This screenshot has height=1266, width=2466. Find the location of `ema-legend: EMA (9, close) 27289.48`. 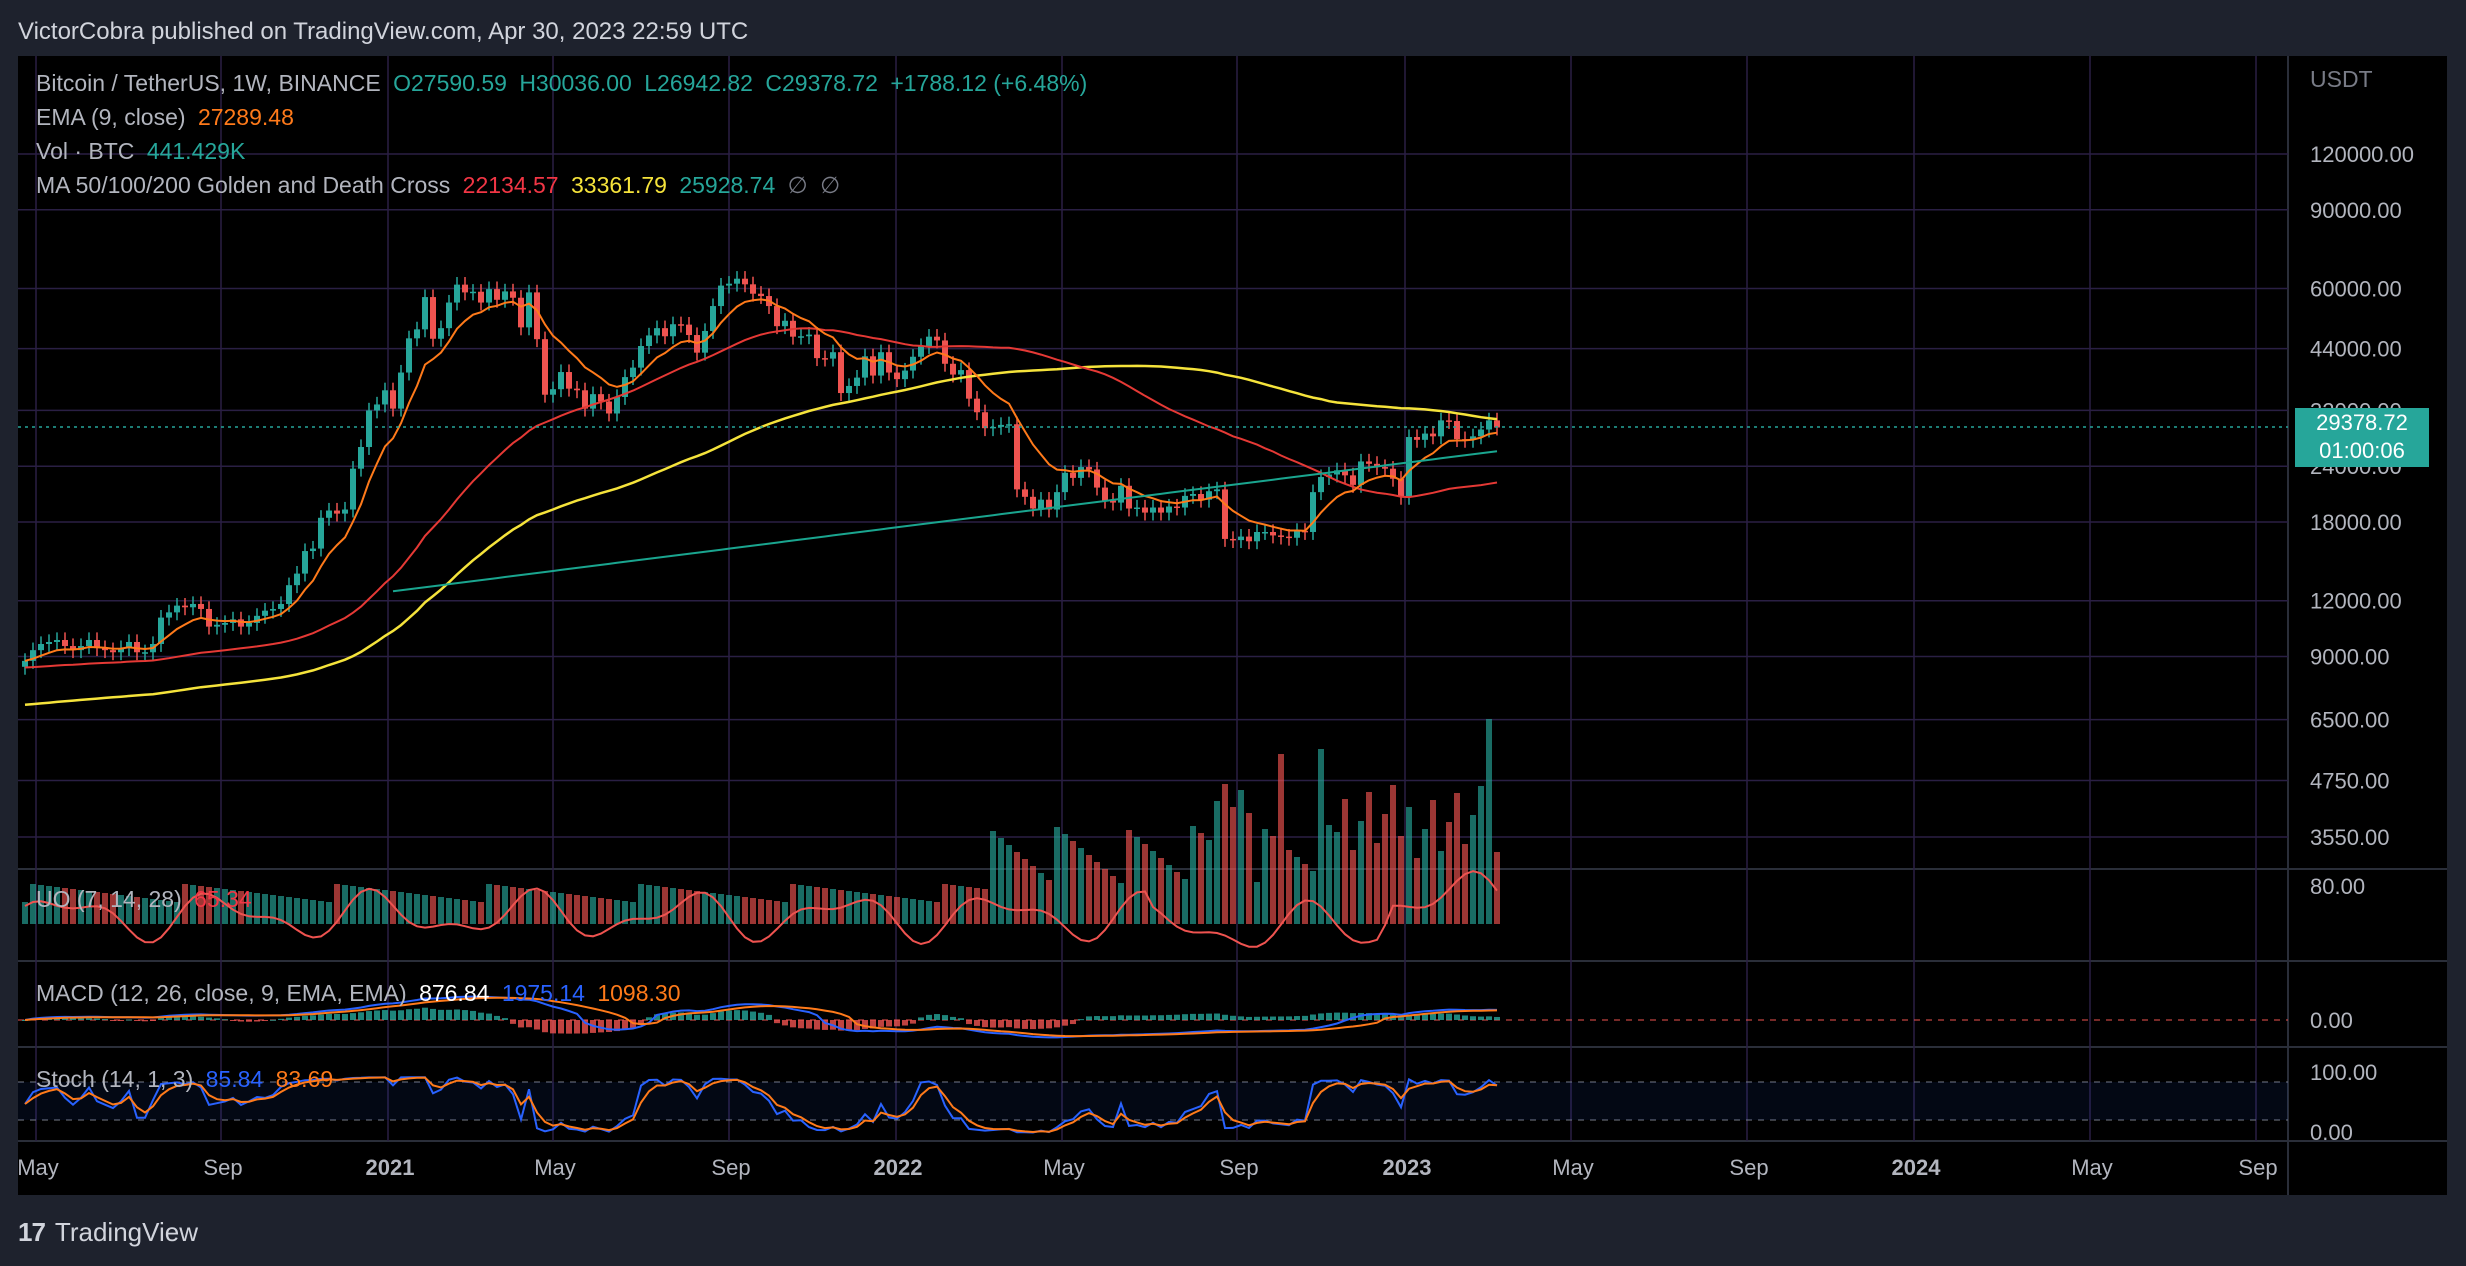

ema-legend: EMA (9, close) 27289.48 is located at coordinates (168, 117).